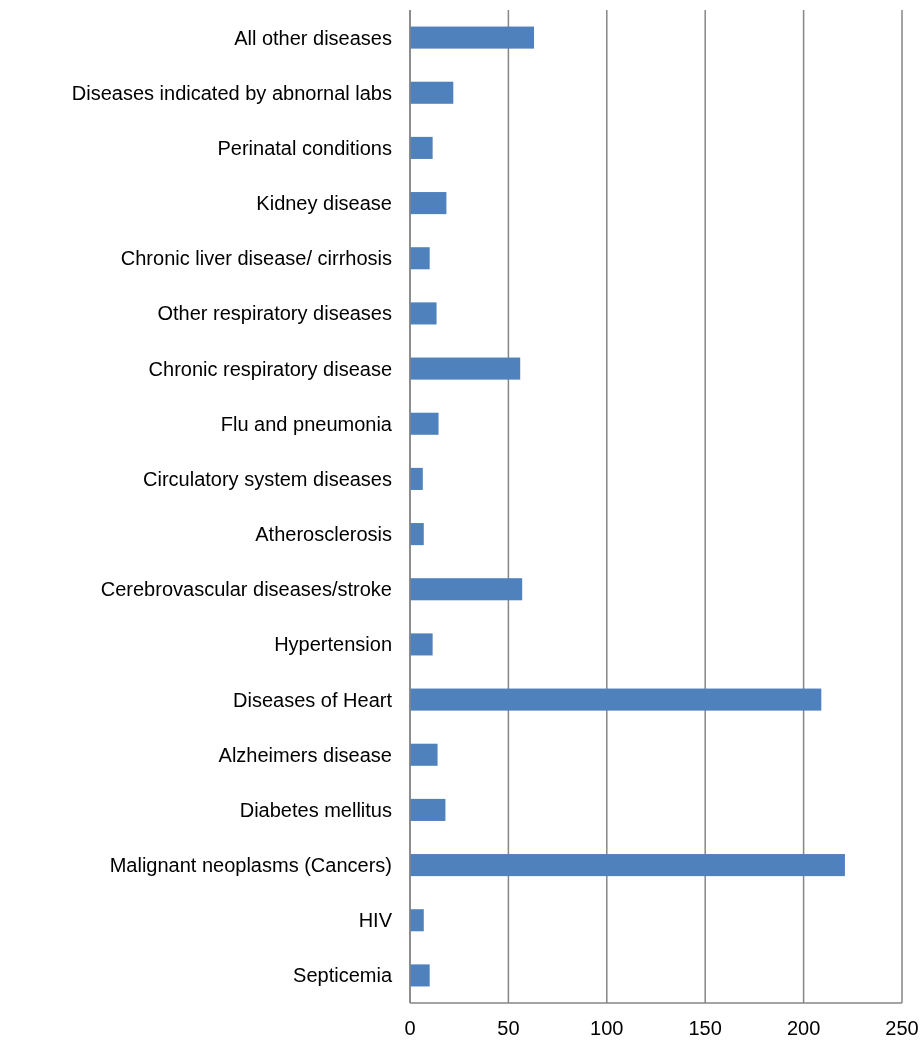  What do you see at coordinates (306, 423) in the screenshot?
I see `y-tick-label: Flu and pneumonia` at bounding box center [306, 423].